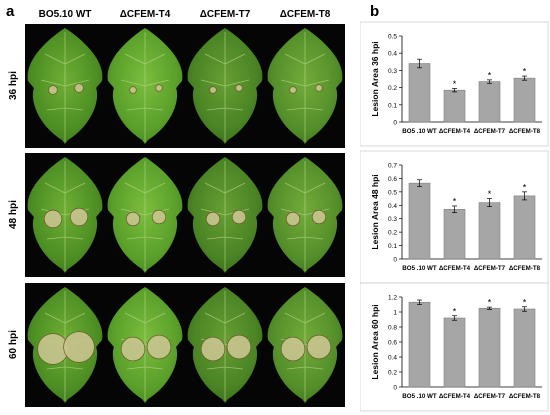  What do you see at coordinates (225, 14) in the screenshot?
I see `column-label-t7: ΔCFEM-T7` at bounding box center [225, 14].